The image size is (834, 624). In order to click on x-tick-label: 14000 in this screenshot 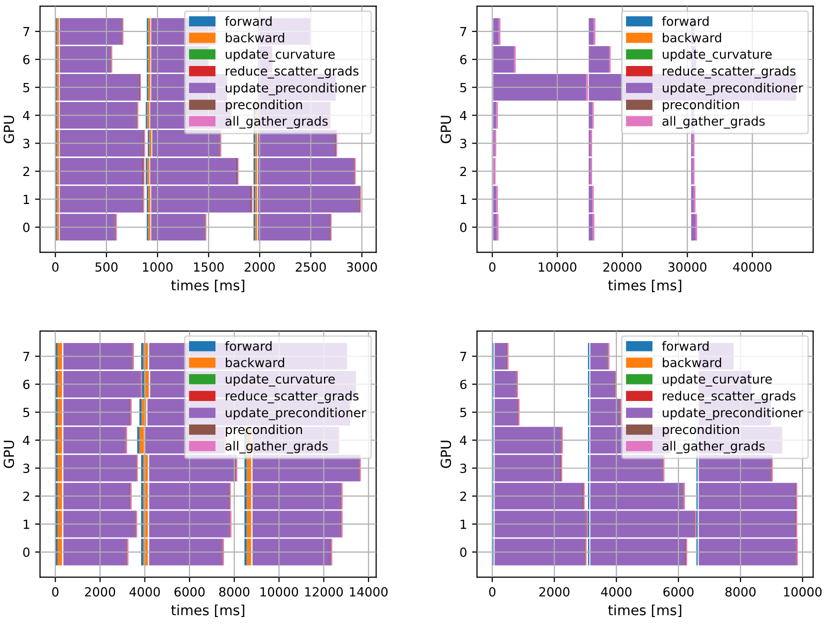, I will do `click(369, 592)`.